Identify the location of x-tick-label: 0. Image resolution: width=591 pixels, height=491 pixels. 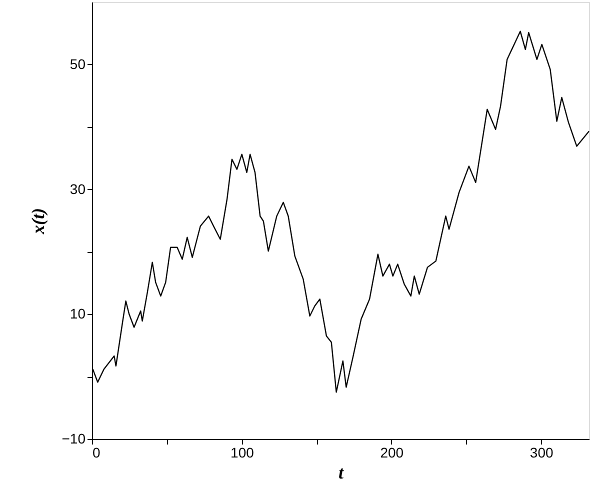
(96, 452).